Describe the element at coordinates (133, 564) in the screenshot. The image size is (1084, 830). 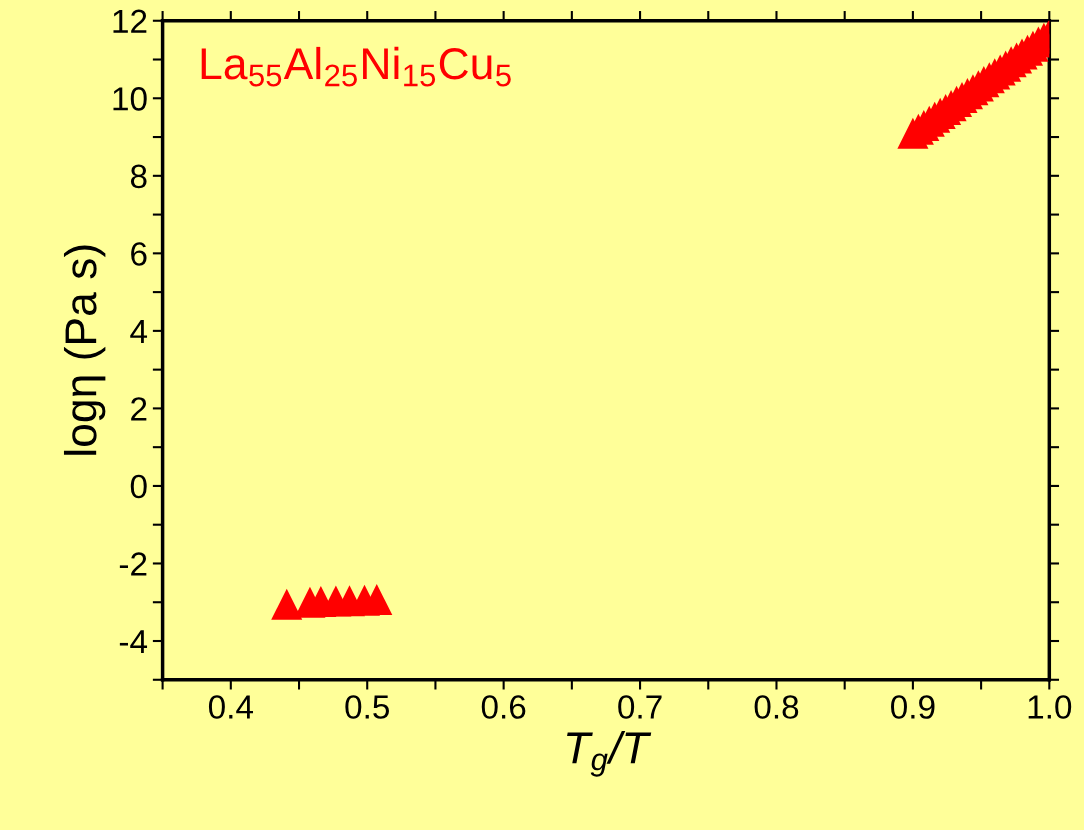
I see `y-tick-label: -2` at that location.